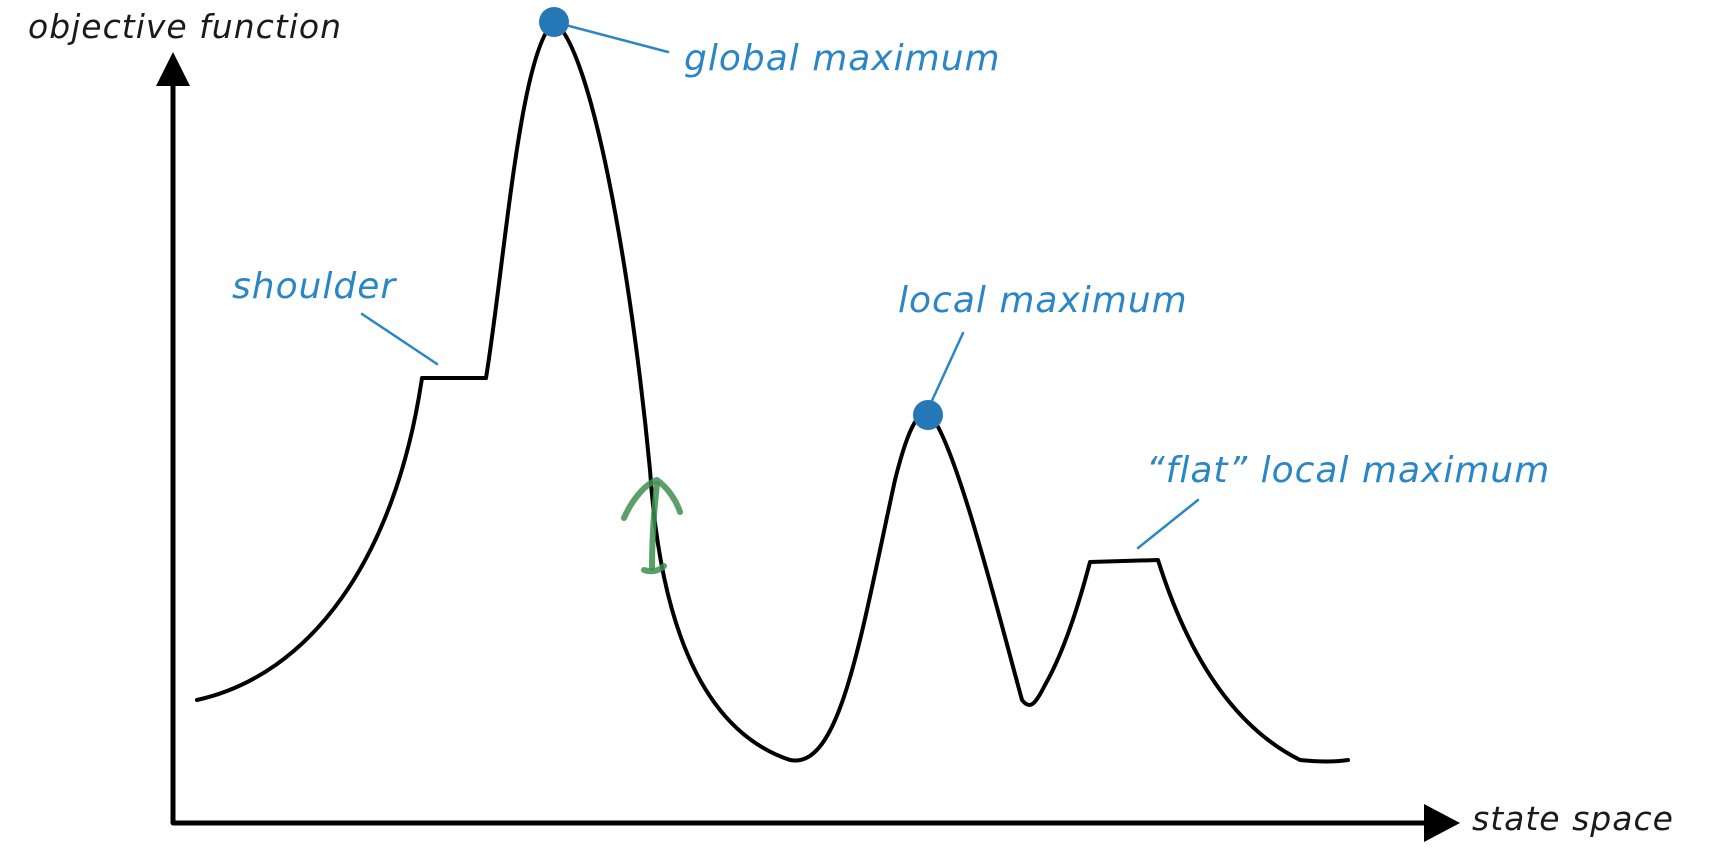 The height and width of the screenshot is (866, 1728). I want to click on global-maximum-callout-line, so click(611, 37).